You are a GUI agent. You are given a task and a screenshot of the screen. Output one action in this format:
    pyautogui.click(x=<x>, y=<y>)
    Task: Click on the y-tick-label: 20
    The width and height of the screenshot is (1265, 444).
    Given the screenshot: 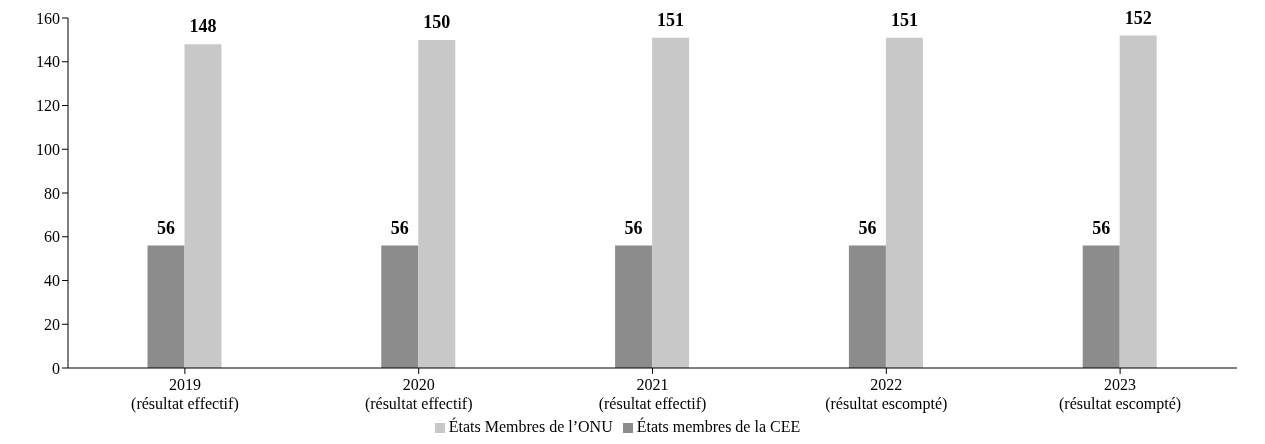 What is the action you would take?
    pyautogui.click(x=52, y=324)
    